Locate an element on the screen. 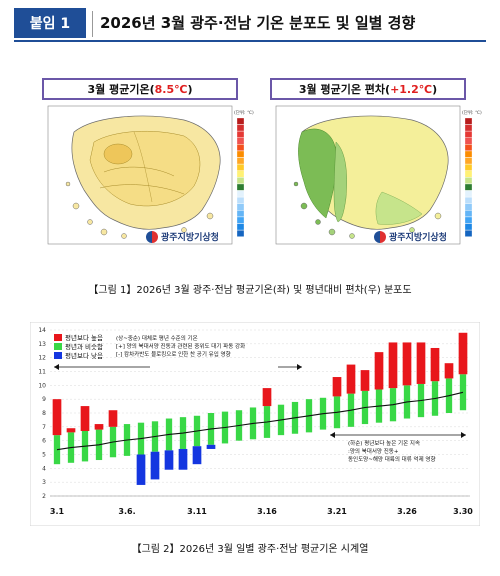 This screenshot has width=500, height=576. annotation-late-text: :양의 북대서양 진동+ is located at coordinates (373, 451).